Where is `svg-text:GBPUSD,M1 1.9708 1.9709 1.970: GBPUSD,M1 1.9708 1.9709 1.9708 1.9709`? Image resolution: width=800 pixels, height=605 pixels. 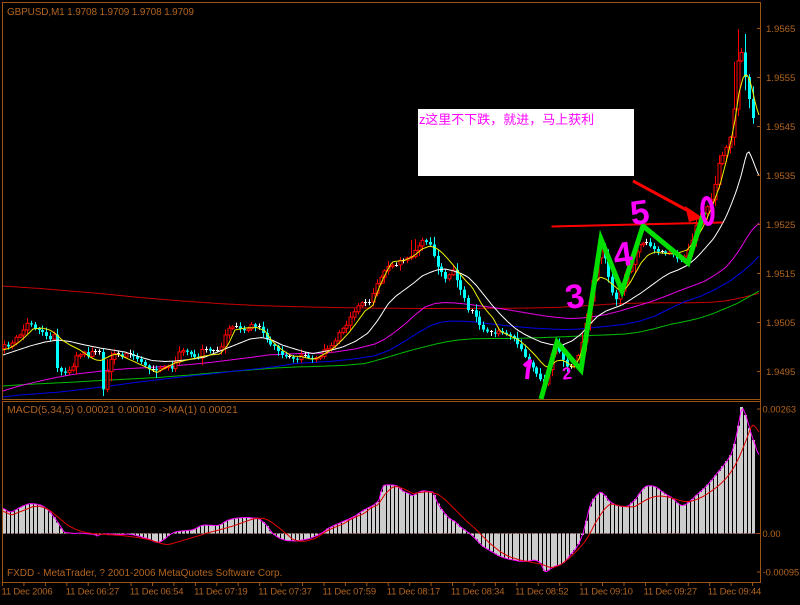
svg-text:GBPUSD,M1 1.9708 1.9709 1.970: GBPUSD,M1 1.9708 1.9709 1.9708 1.9709 is located at coordinates (100, 12).